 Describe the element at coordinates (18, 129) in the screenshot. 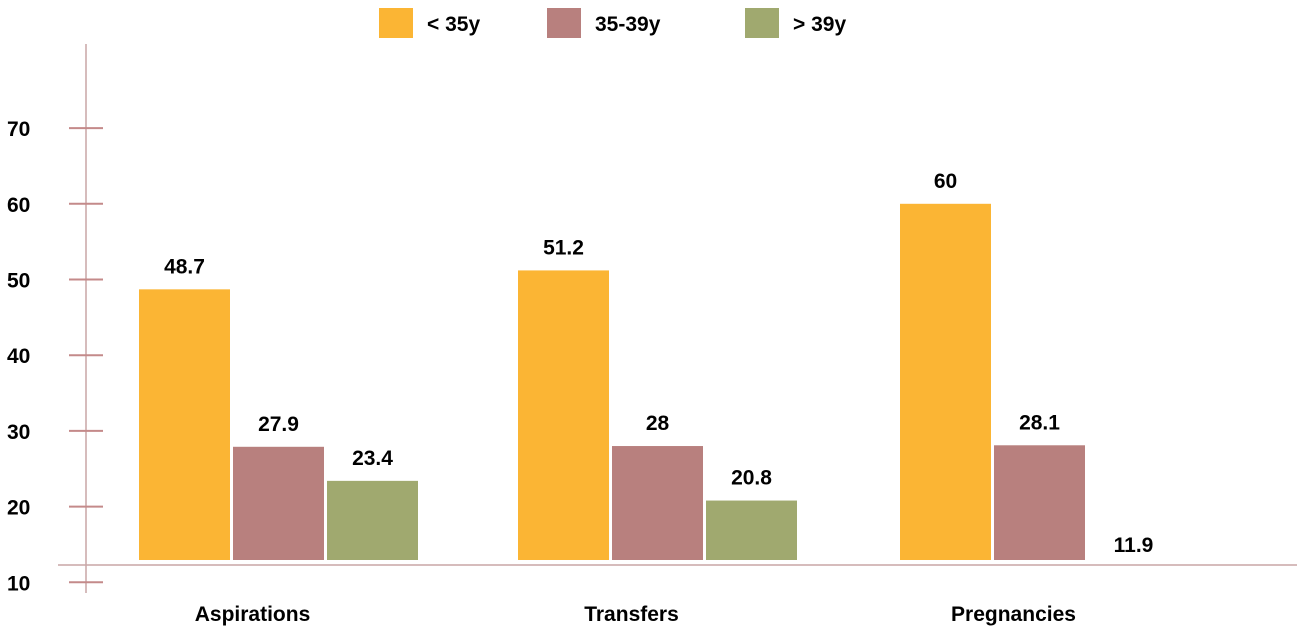

I see `y-tick-label: 70` at that location.